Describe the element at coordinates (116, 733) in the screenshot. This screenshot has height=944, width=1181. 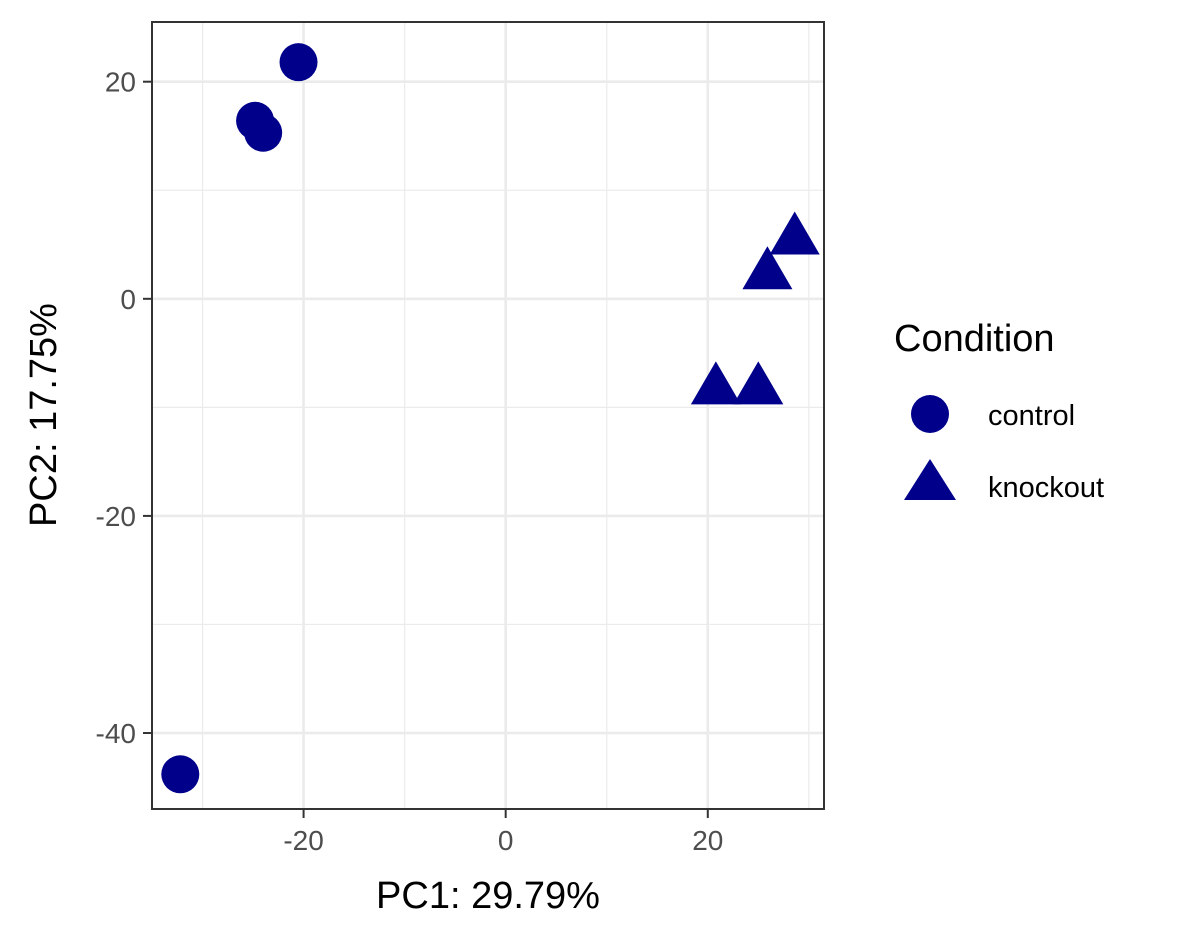
I see `y-tick-label: -40` at that location.